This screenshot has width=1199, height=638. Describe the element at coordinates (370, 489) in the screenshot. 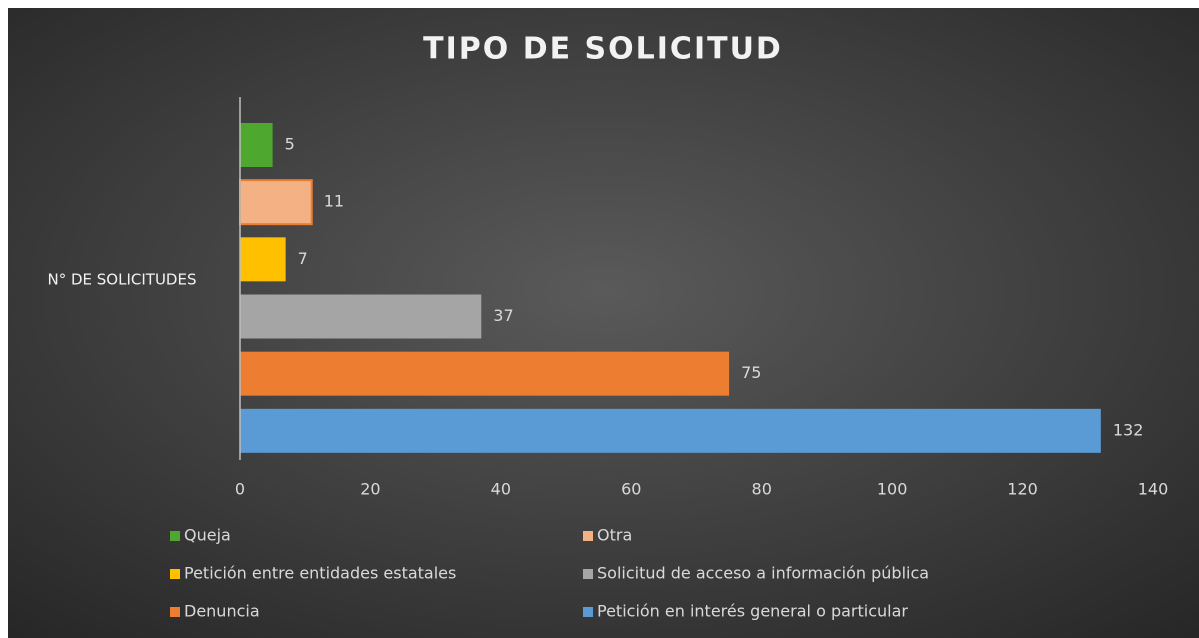

I see `x-tick-label: 20` at that location.